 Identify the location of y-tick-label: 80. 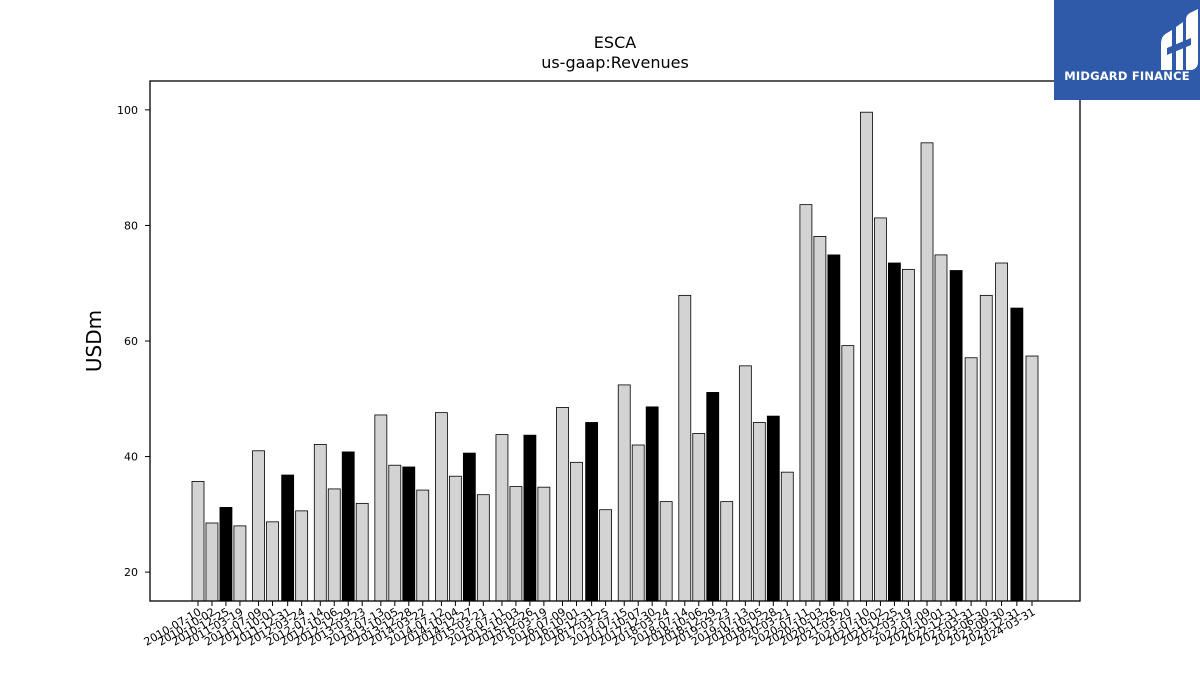
(131, 225).